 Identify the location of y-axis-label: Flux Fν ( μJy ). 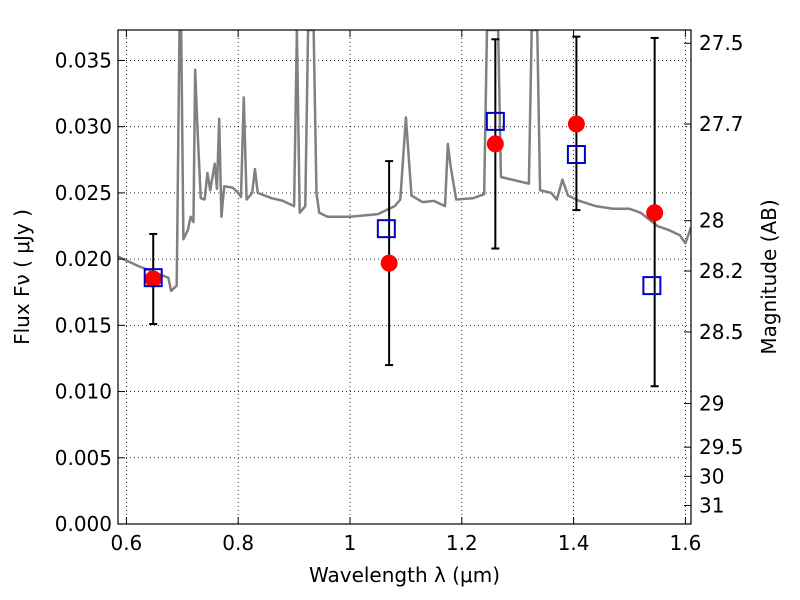
(22, 277).